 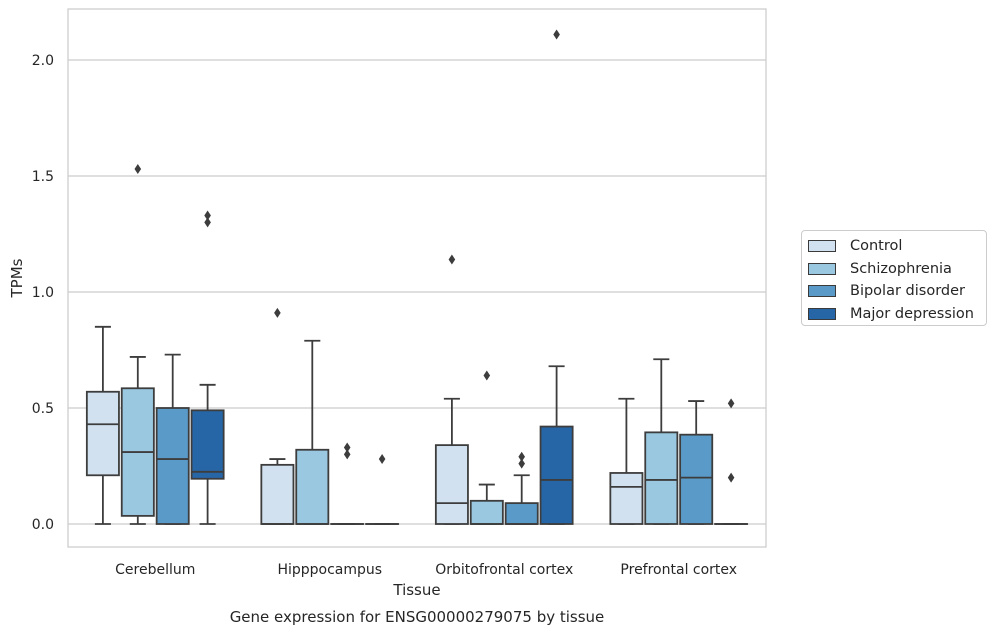 I want to click on y-tick-labels: 0.0 0.5 1.0 1.5 2.0, so click(x=43, y=293).